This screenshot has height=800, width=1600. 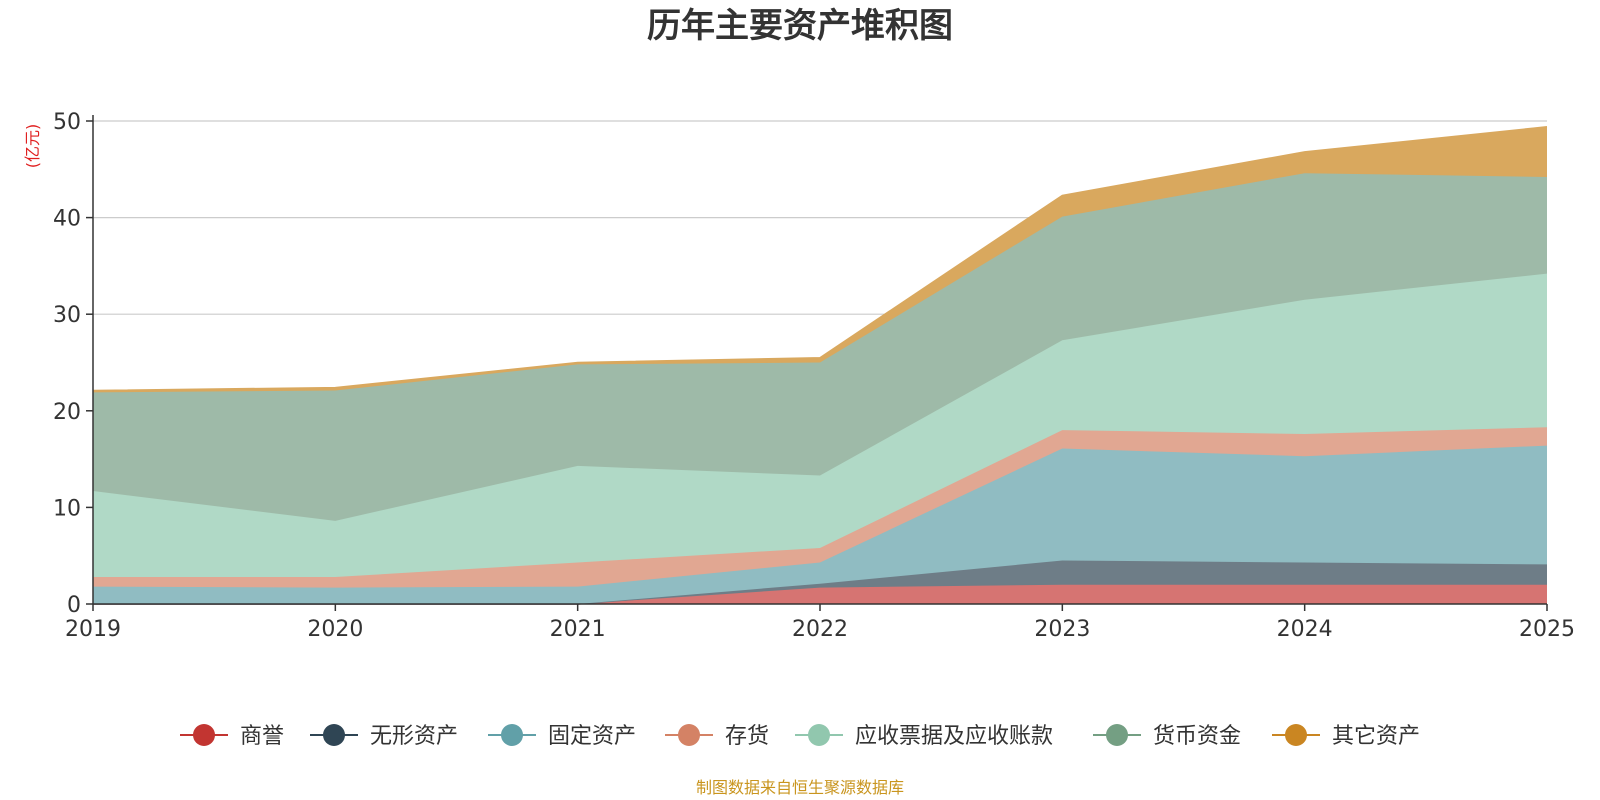 I want to click on legend-item-6: 其它资产, so click(x=1346, y=736).